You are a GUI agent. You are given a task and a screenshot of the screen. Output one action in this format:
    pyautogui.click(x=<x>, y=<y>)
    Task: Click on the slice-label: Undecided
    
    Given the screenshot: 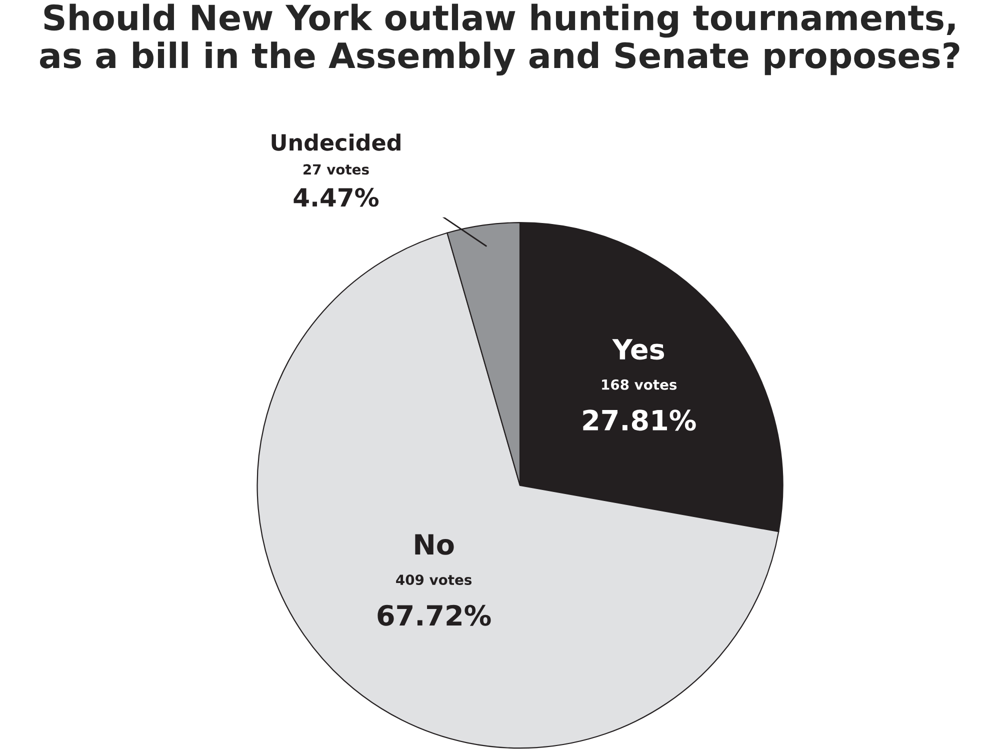 What is the action you would take?
    pyautogui.click(x=336, y=142)
    